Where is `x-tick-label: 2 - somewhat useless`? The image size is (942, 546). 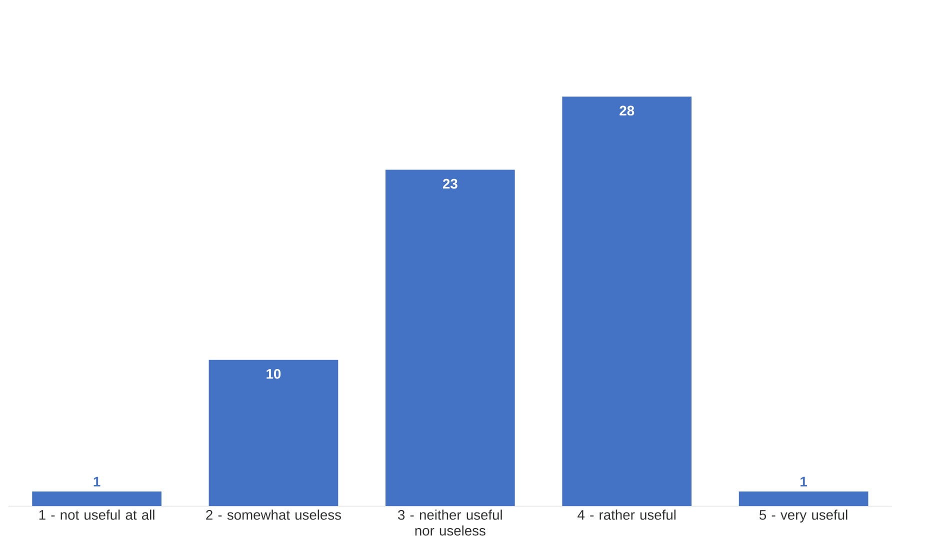
x-tick-label: 2 - somewhat useless is located at coordinates (273, 515).